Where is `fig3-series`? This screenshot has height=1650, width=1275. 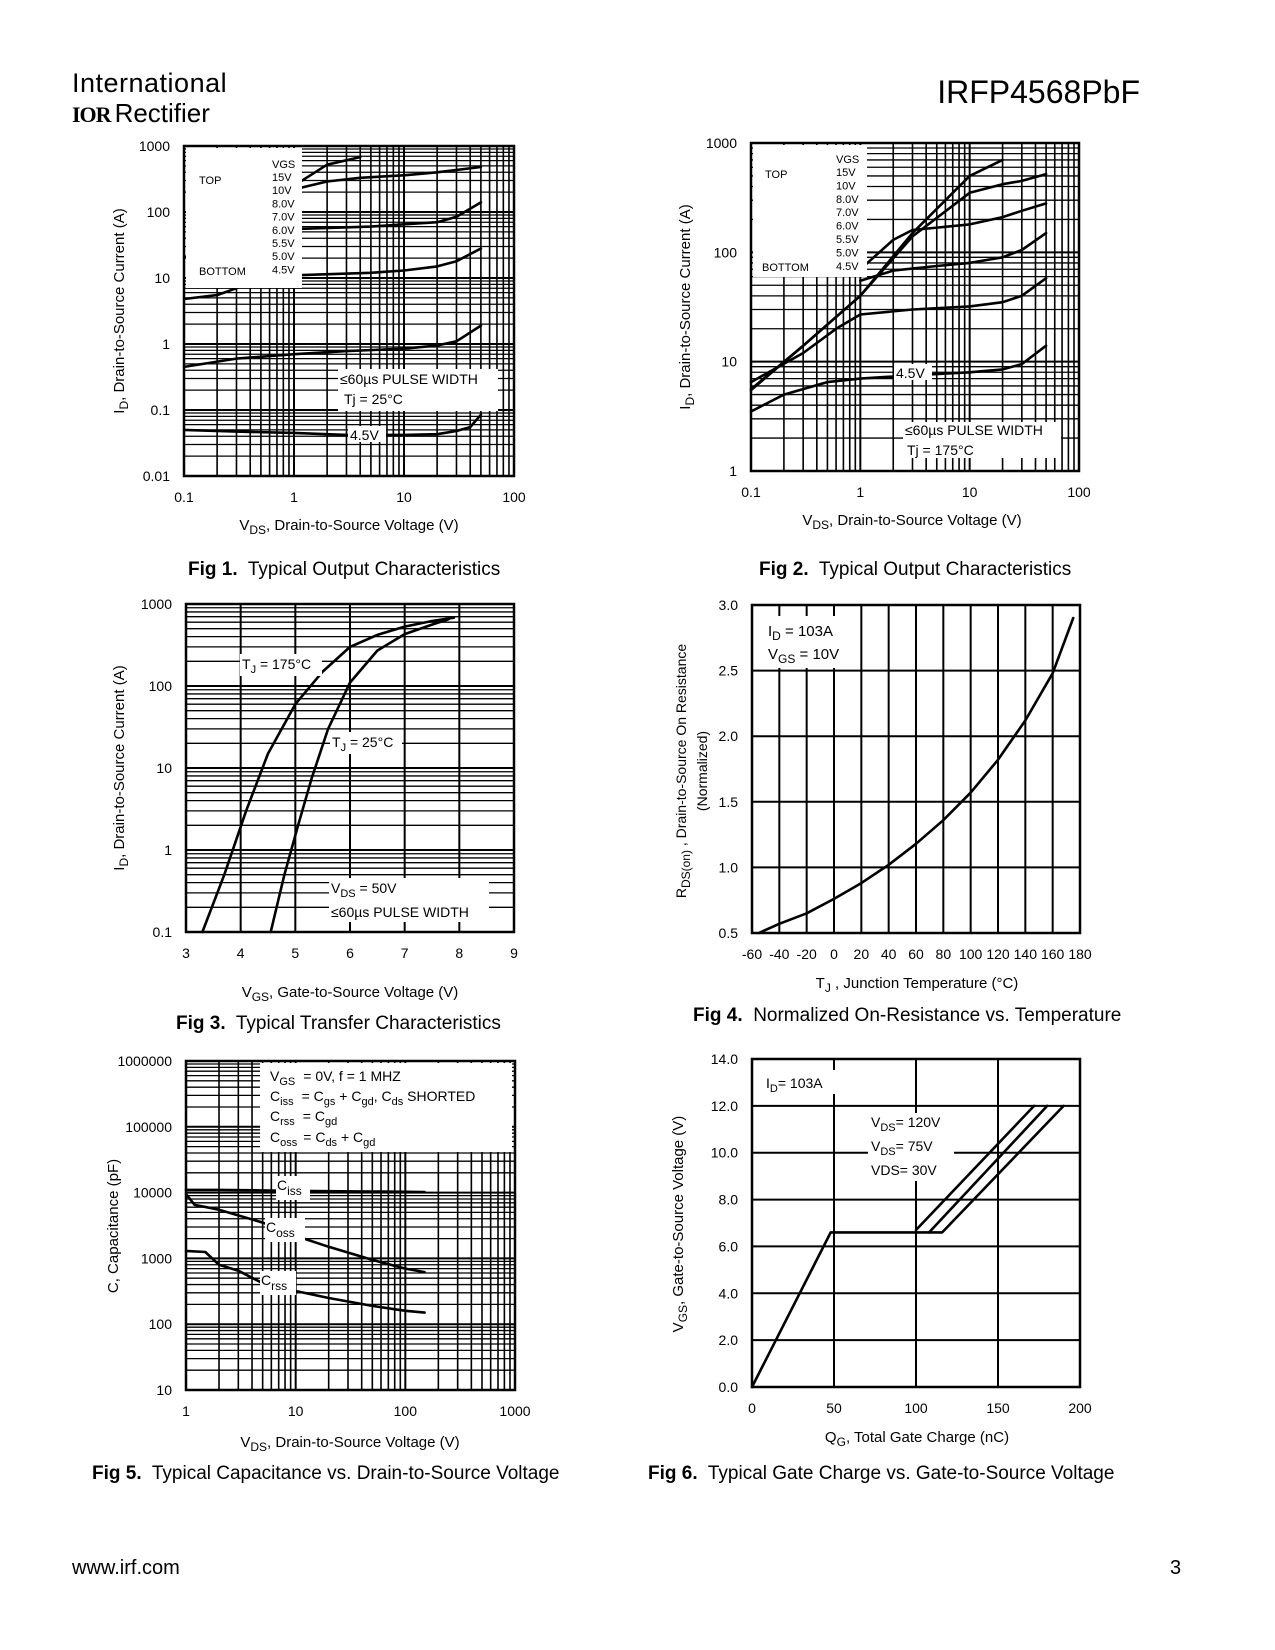
fig3-series is located at coordinates (328, 775).